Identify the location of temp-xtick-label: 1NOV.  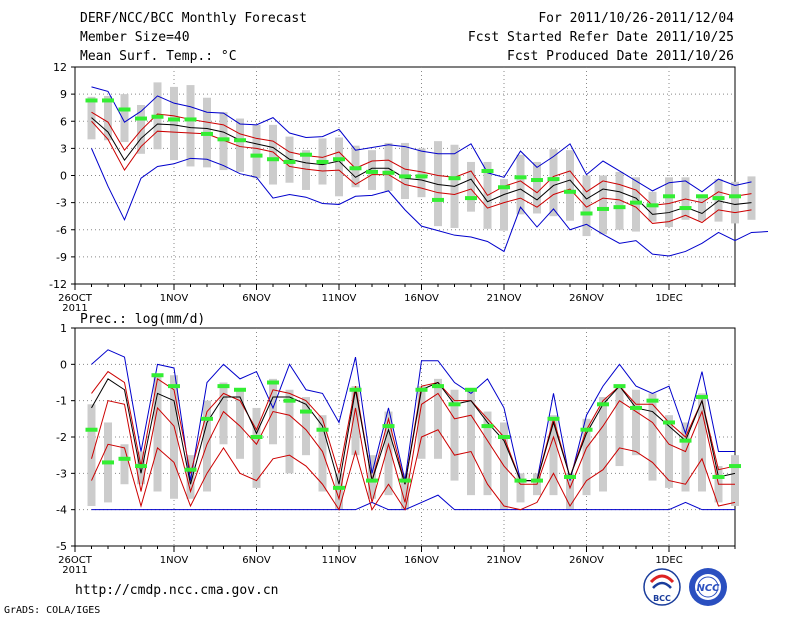
(174, 298).